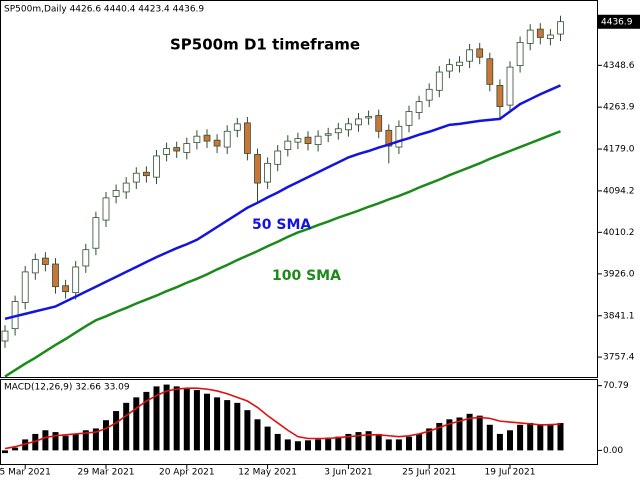  I want to click on y-tick-label: 70.79, so click(616, 386).